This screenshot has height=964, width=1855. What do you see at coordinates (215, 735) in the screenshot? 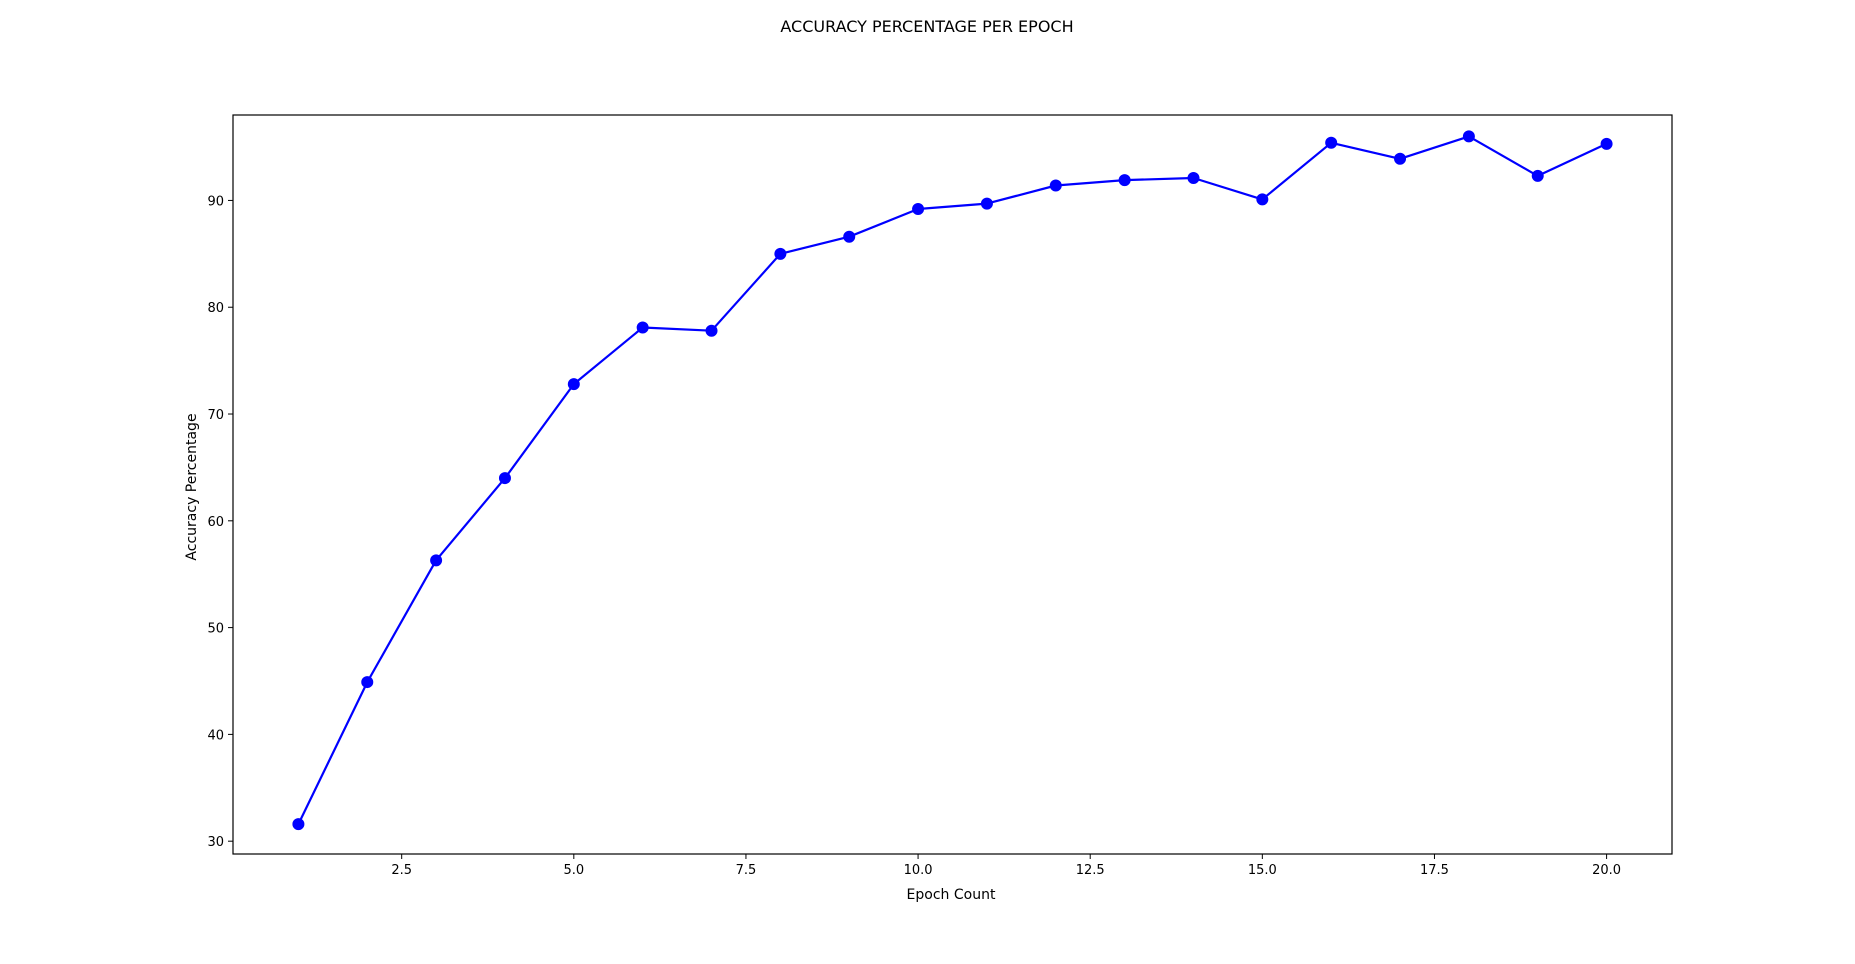
I see `y-tick-label: 40` at bounding box center [215, 735].